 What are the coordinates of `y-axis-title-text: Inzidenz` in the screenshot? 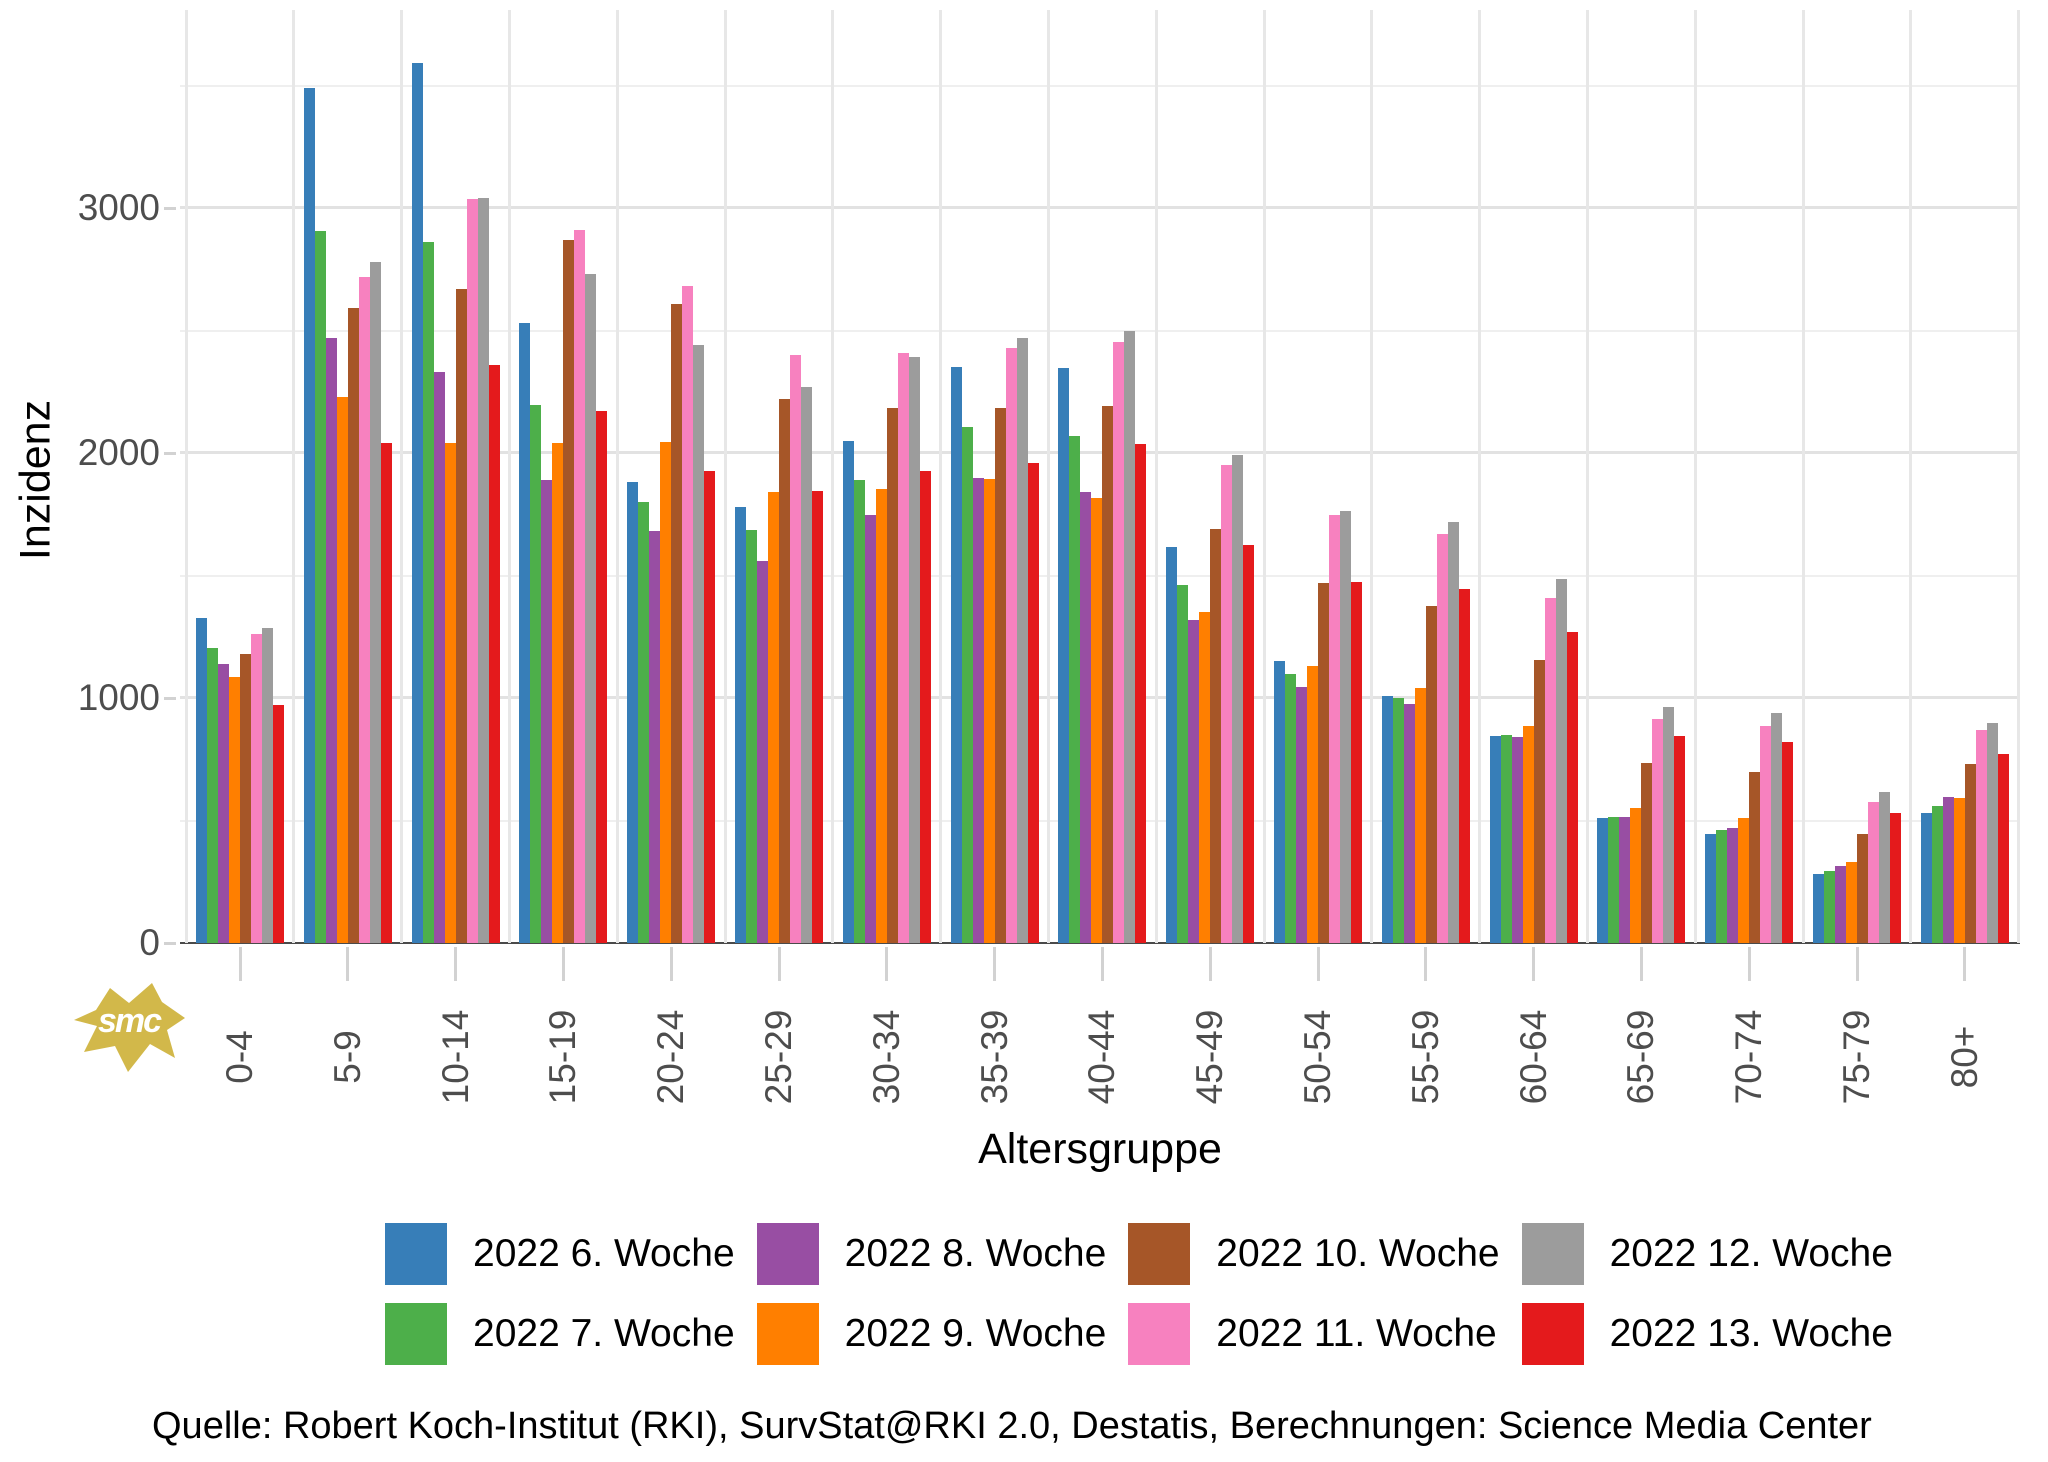 It's located at (35, 480).